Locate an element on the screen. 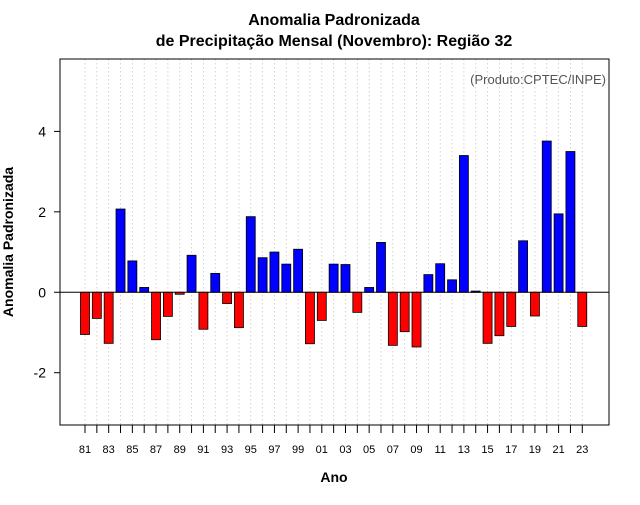 This screenshot has width=640, height=505. bar-1986 is located at coordinates (144, 290).